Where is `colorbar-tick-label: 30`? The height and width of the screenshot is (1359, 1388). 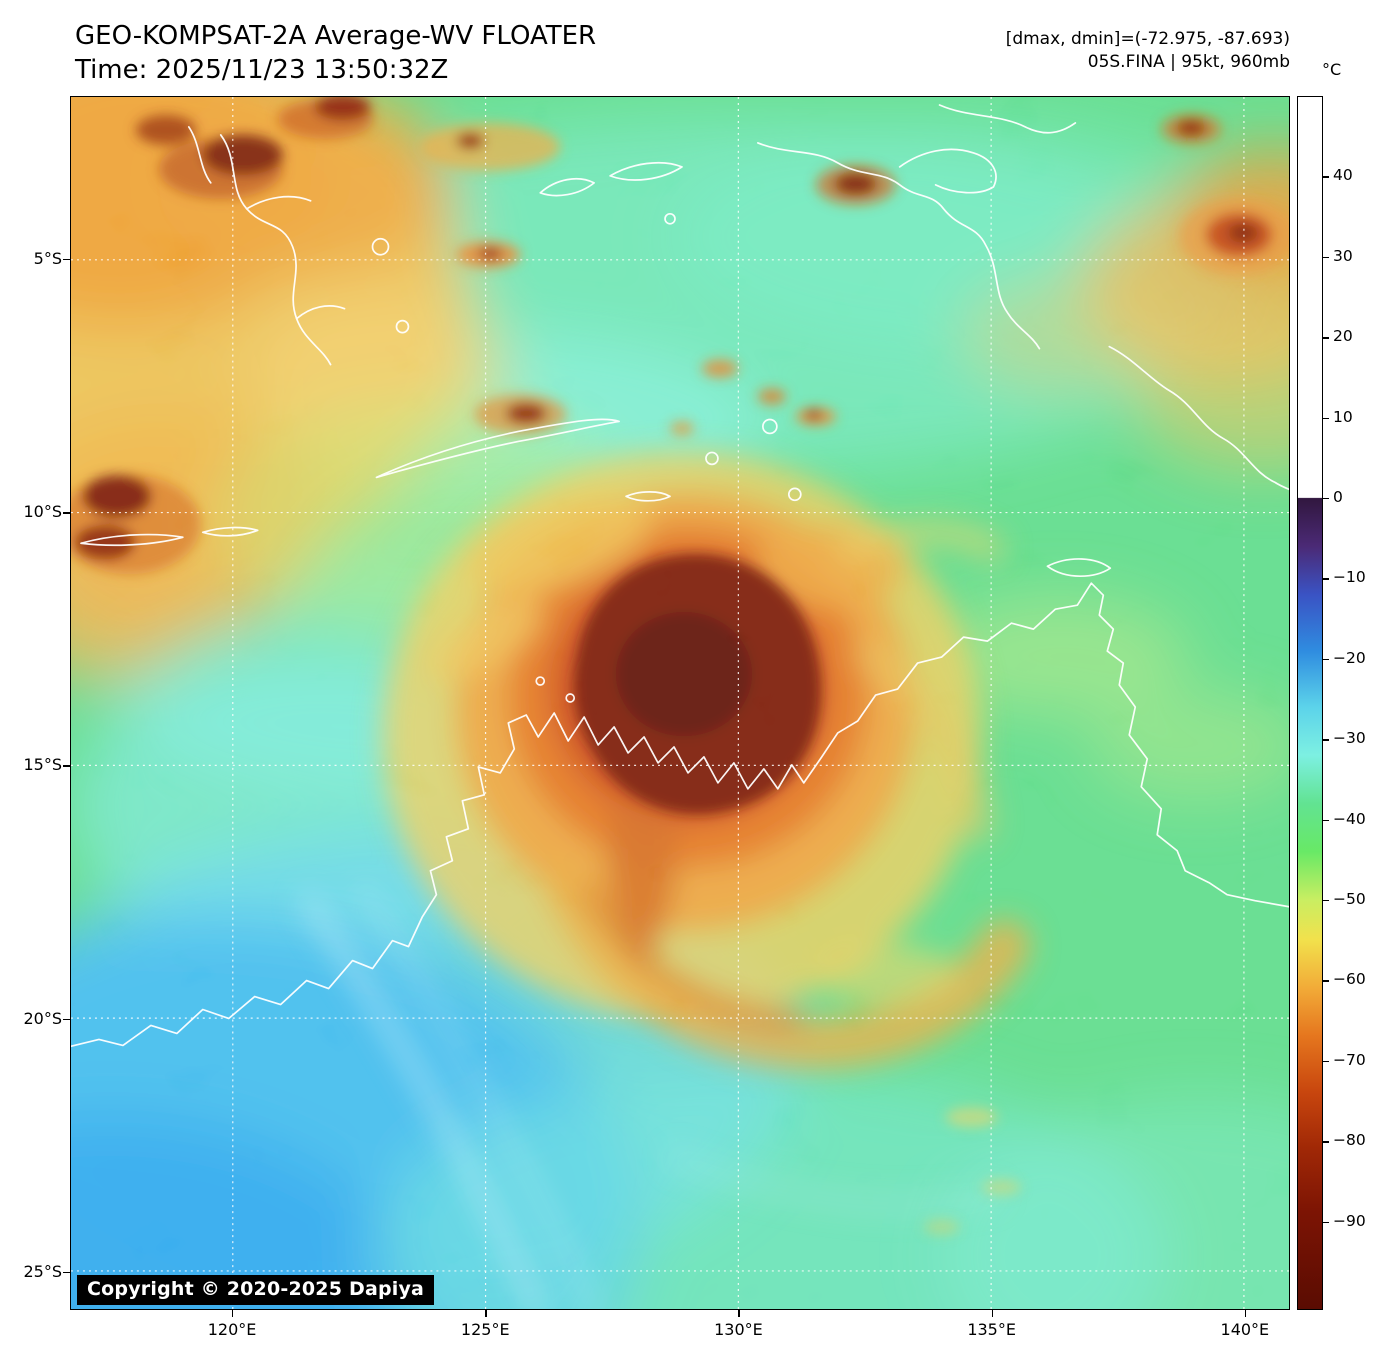
colorbar-tick-label: 30 is located at coordinates (1343, 255).